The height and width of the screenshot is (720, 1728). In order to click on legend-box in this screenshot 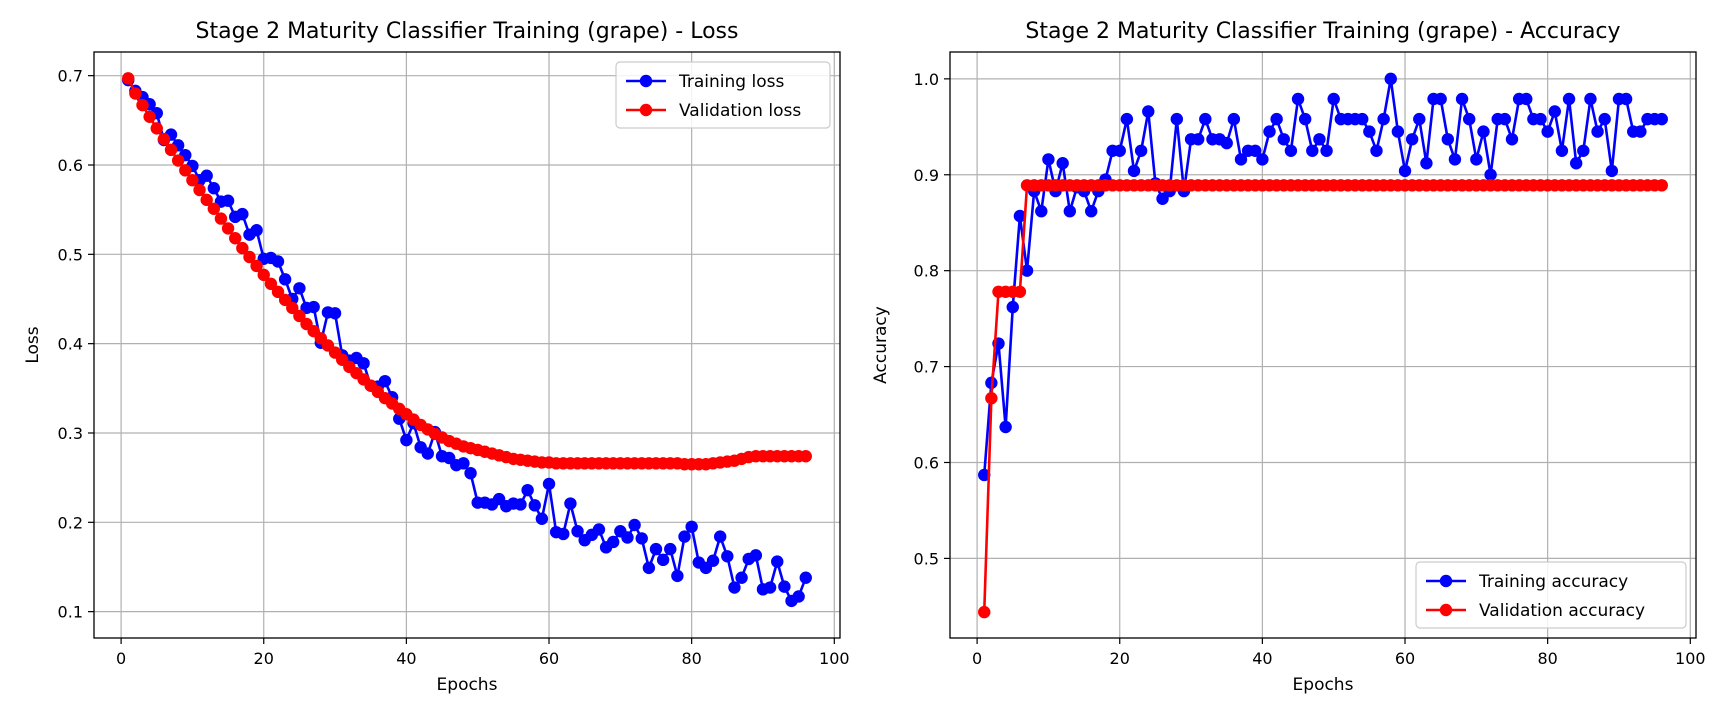, I will do `click(723, 95)`.